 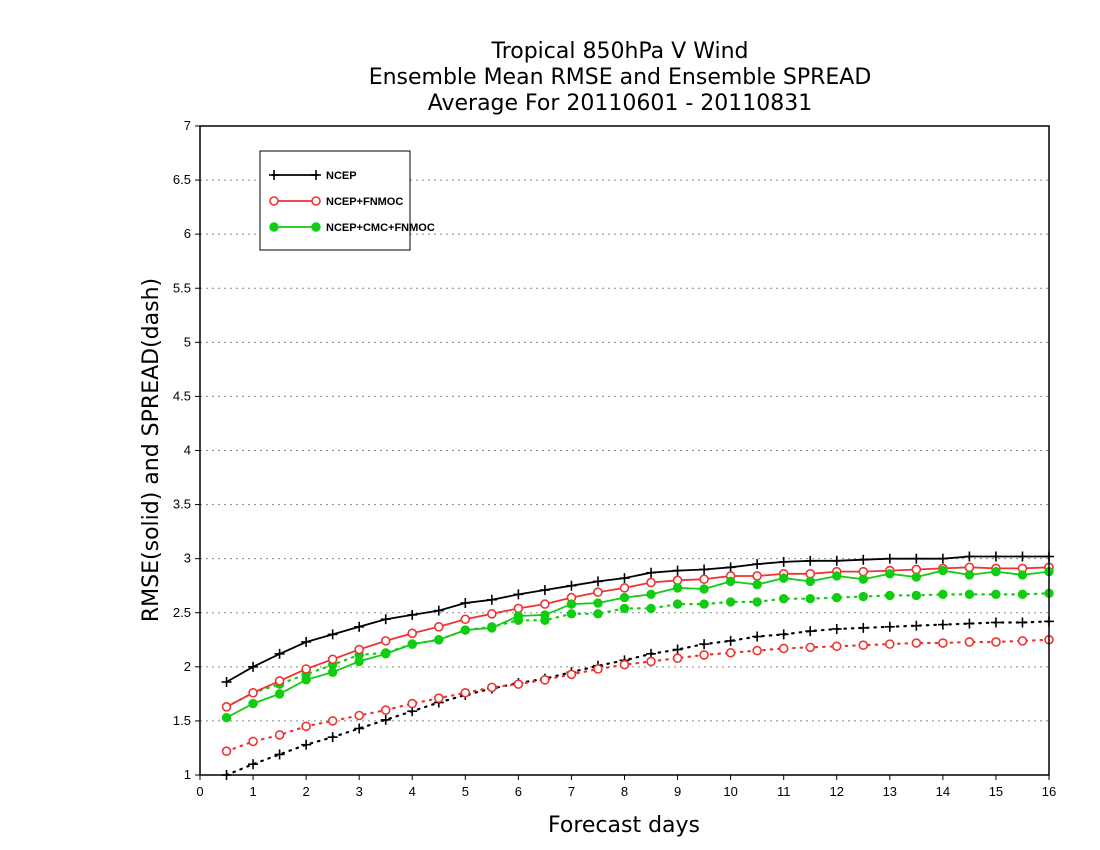 I want to click on legend: NCEP NCEP+FNMOC NCEP+CMC+FNMOC, so click(x=347, y=200).